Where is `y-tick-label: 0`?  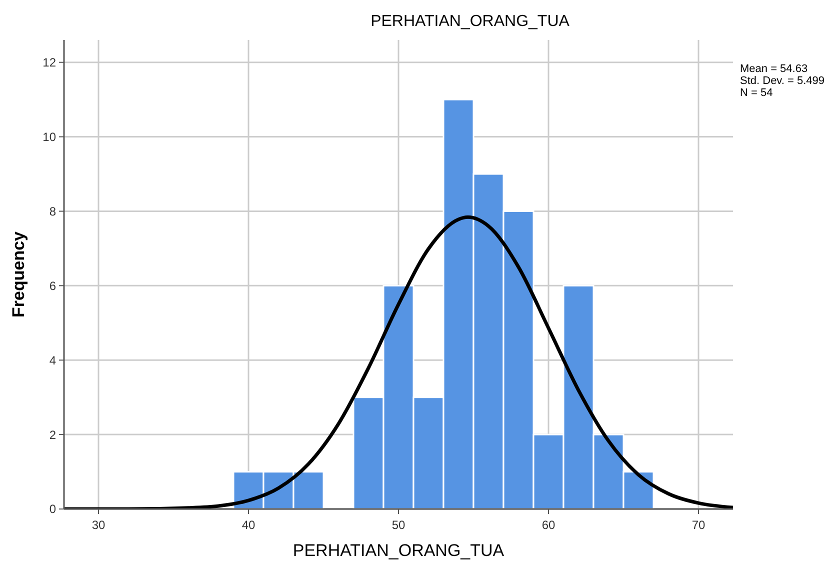
y-tick-label: 0 is located at coordinates (52, 509).